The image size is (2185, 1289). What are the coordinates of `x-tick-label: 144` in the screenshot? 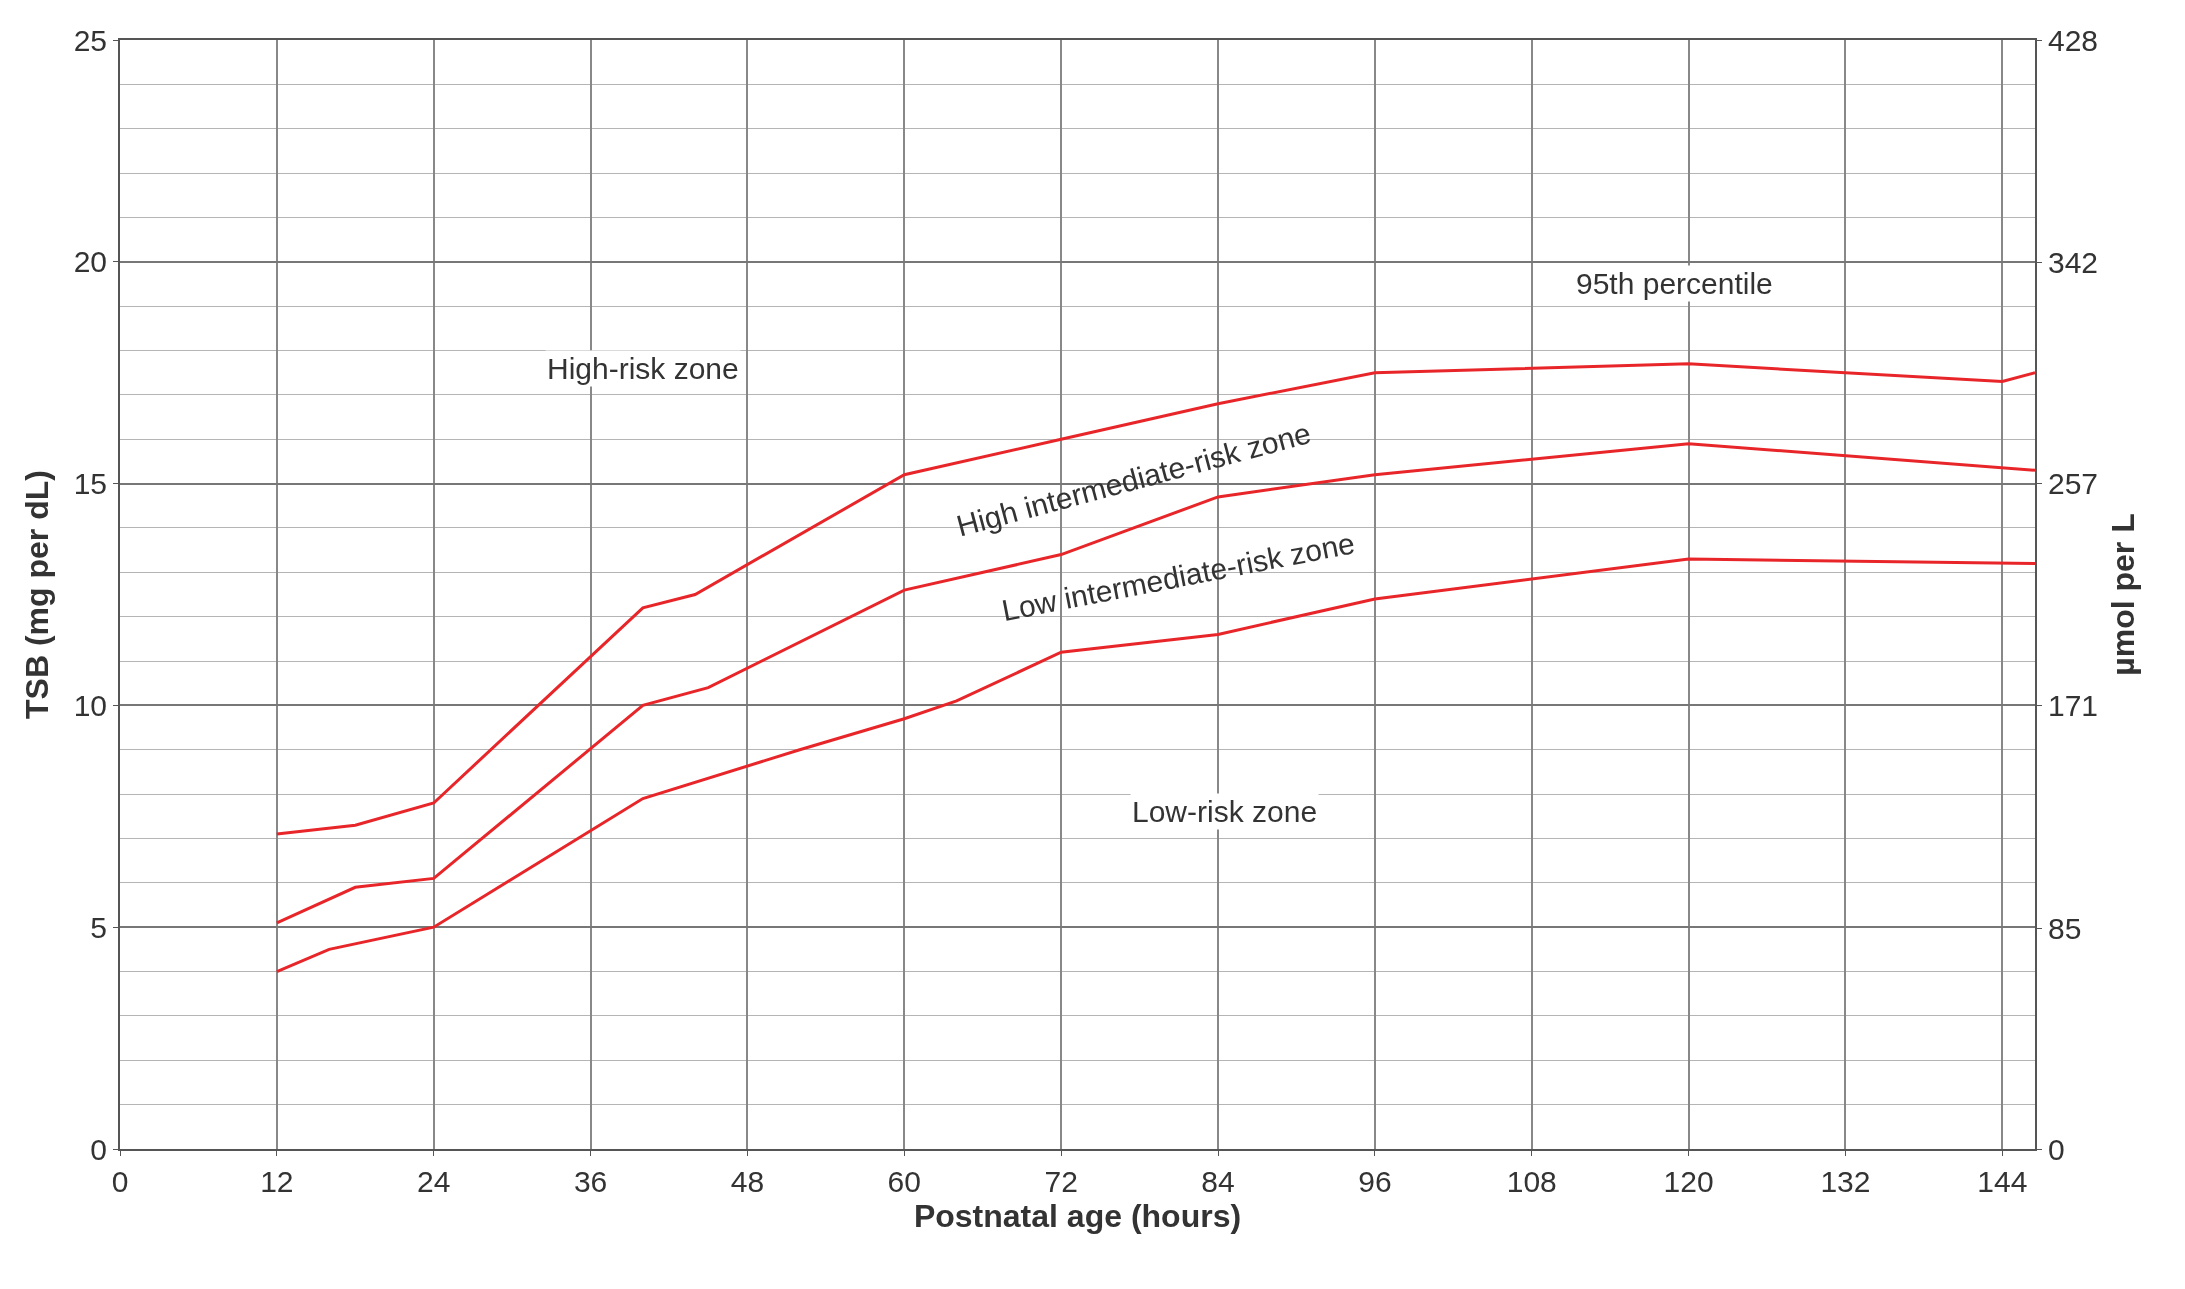 It's located at (2002, 1181).